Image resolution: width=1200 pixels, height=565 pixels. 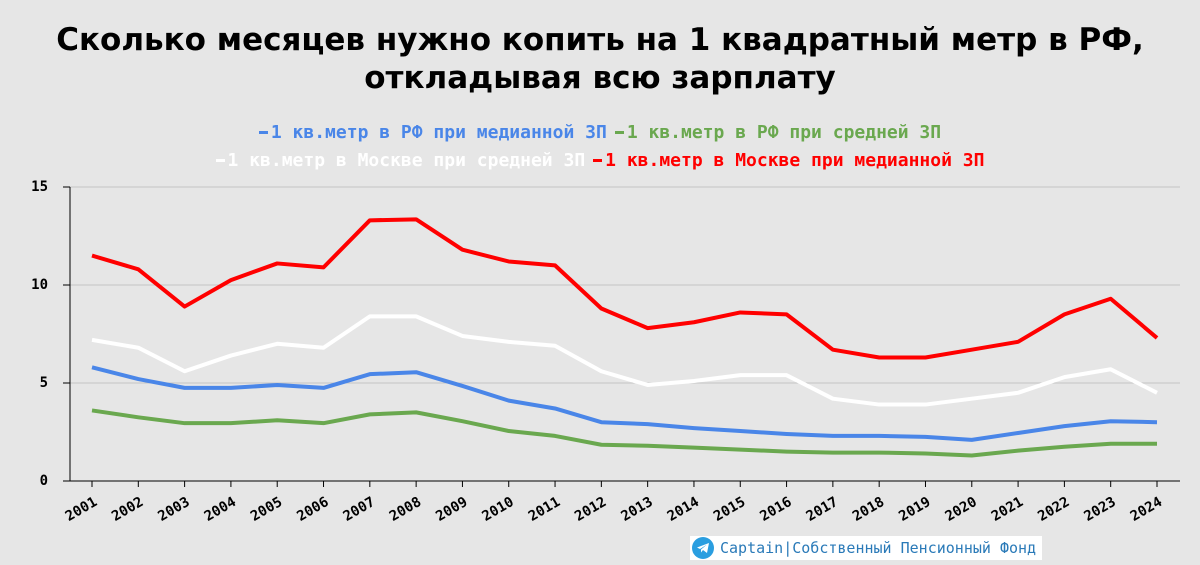 What do you see at coordinates (44, 481) in the screenshot?
I see `y-tick-label: 0` at bounding box center [44, 481].